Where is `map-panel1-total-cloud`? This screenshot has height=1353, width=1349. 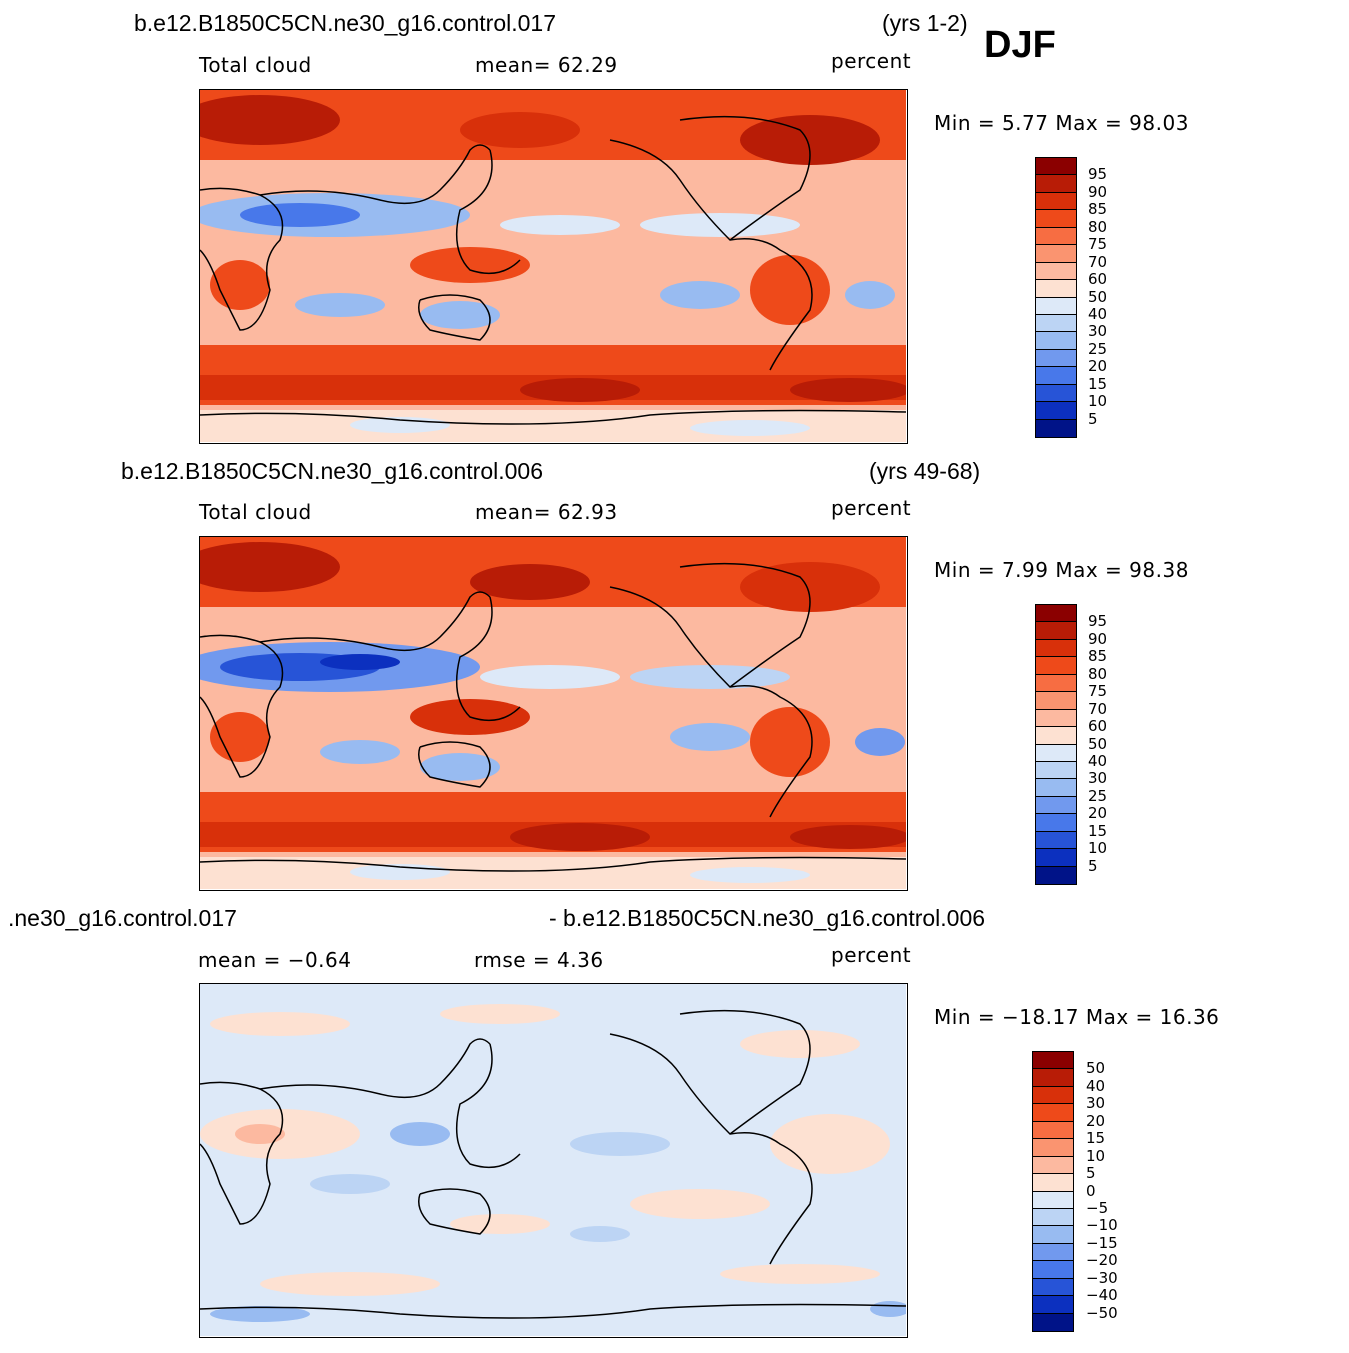
map-panel1-total-cloud is located at coordinates (553, 266).